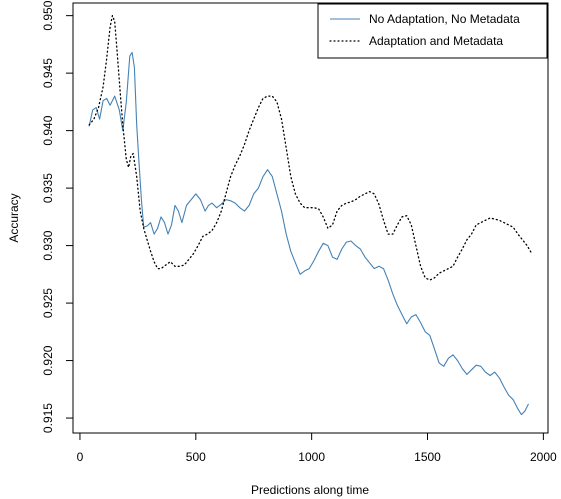  Describe the element at coordinates (196, 457) in the screenshot. I see `x-tick-label-1: 500` at that location.